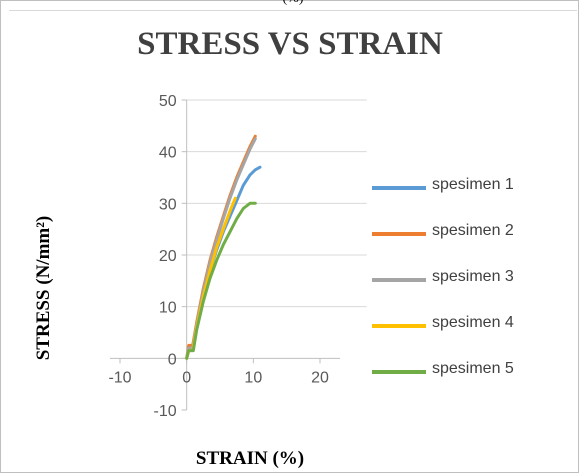 The image size is (579, 473). Describe the element at coordinates (290, 44) in the screenshot. I see `chart-title: STRESS VS STRAIN` at that location.